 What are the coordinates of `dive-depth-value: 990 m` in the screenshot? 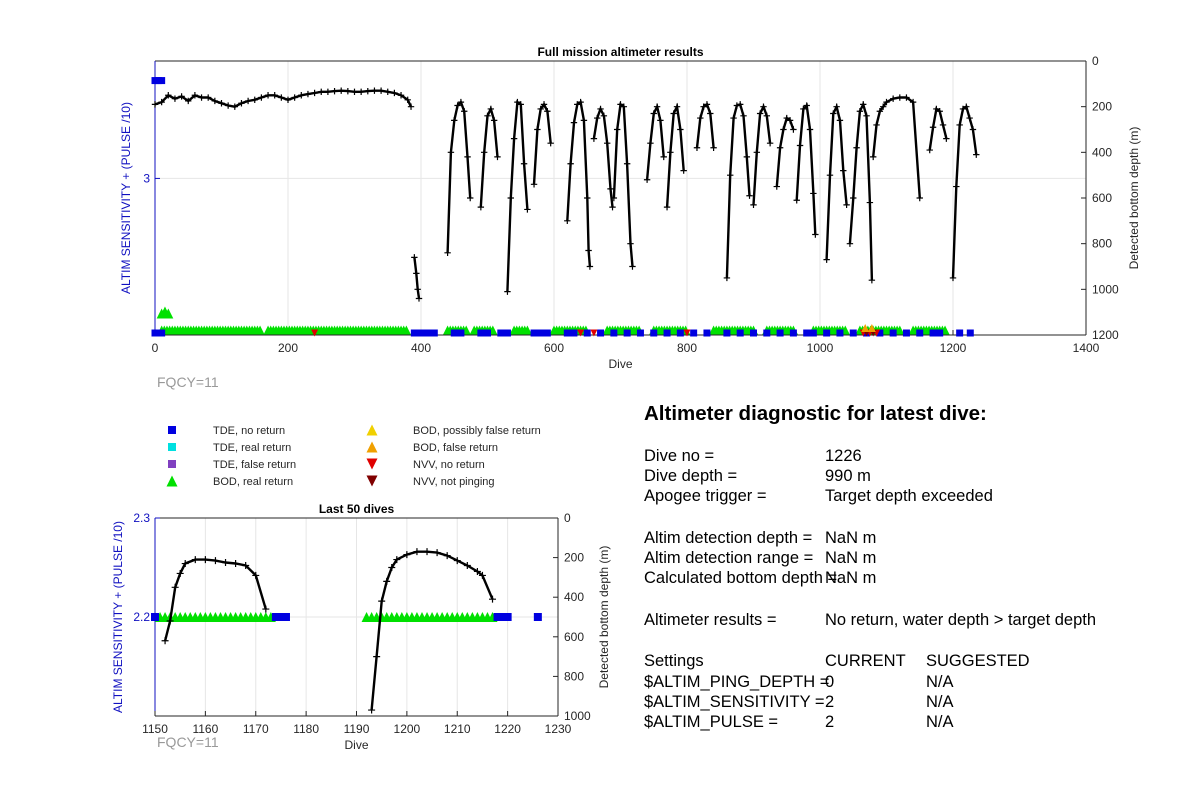 It's located at (848, 476).